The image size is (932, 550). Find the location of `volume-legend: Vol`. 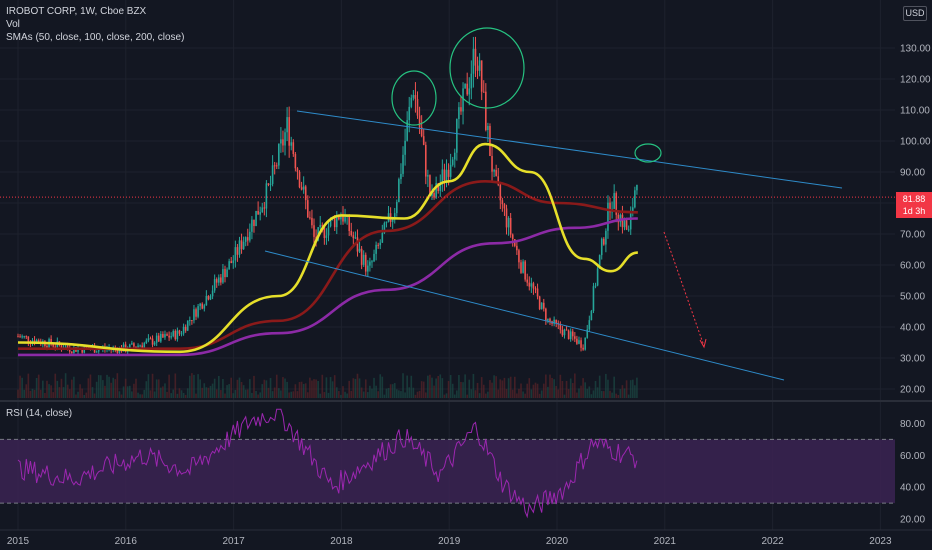

volume-legend: Vol is located at coordinates (13, 24).